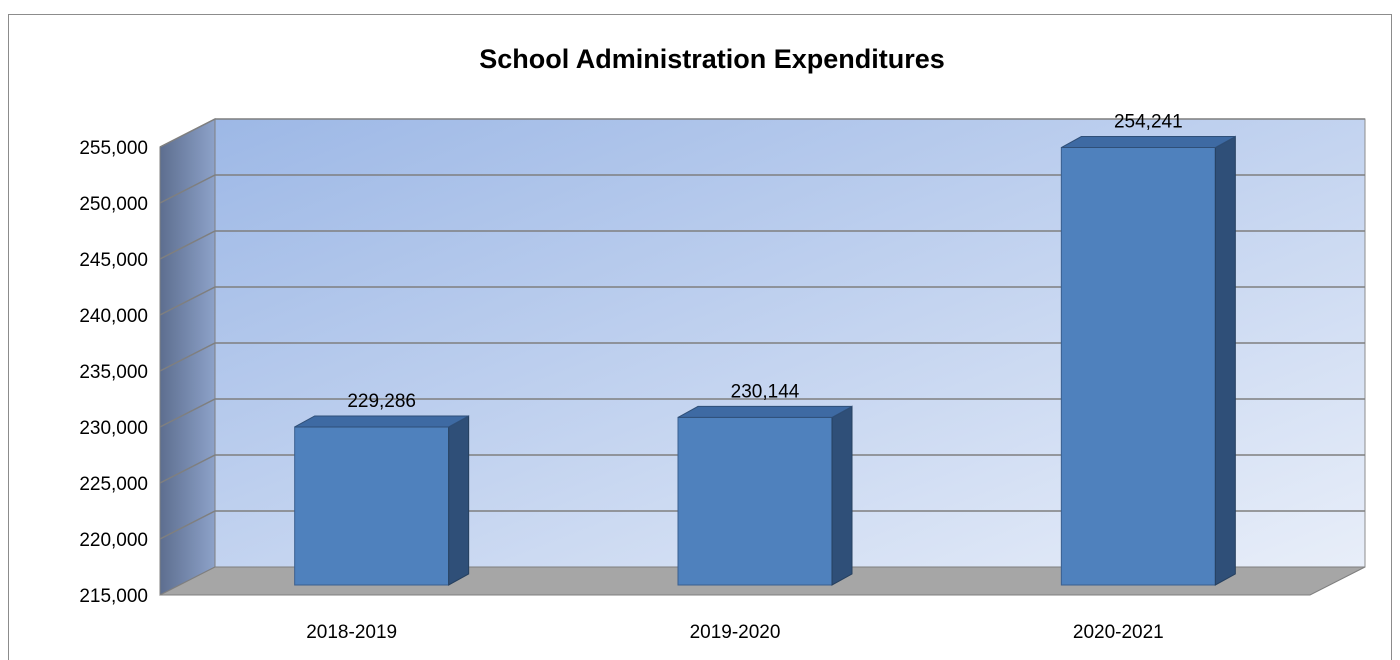 The image size is (1400, 660). What do you see at coordinates (113, 484) in the screenshot?
I see `y-tick-label: 225,000` at bounding box center [113, 484].